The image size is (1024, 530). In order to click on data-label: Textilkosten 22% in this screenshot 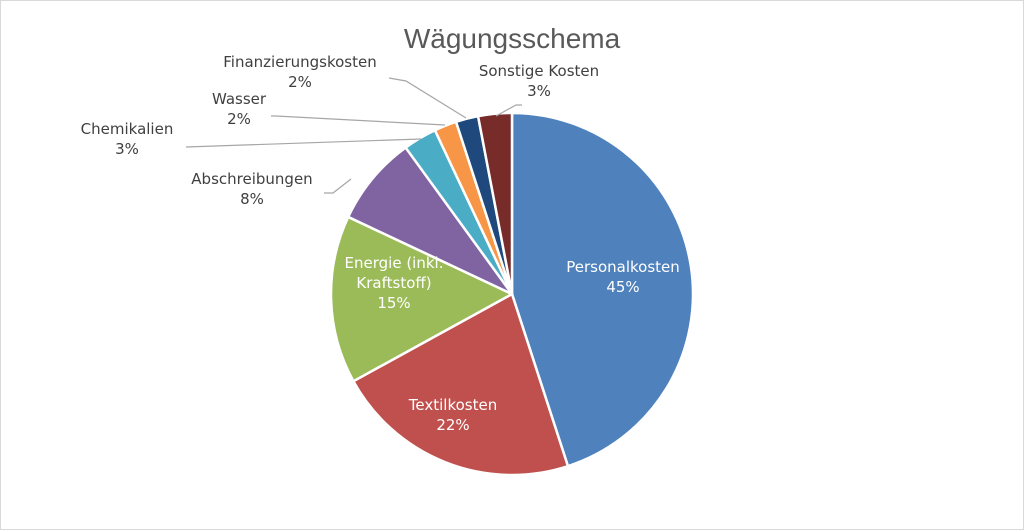, I will do `click(452, 415)`.